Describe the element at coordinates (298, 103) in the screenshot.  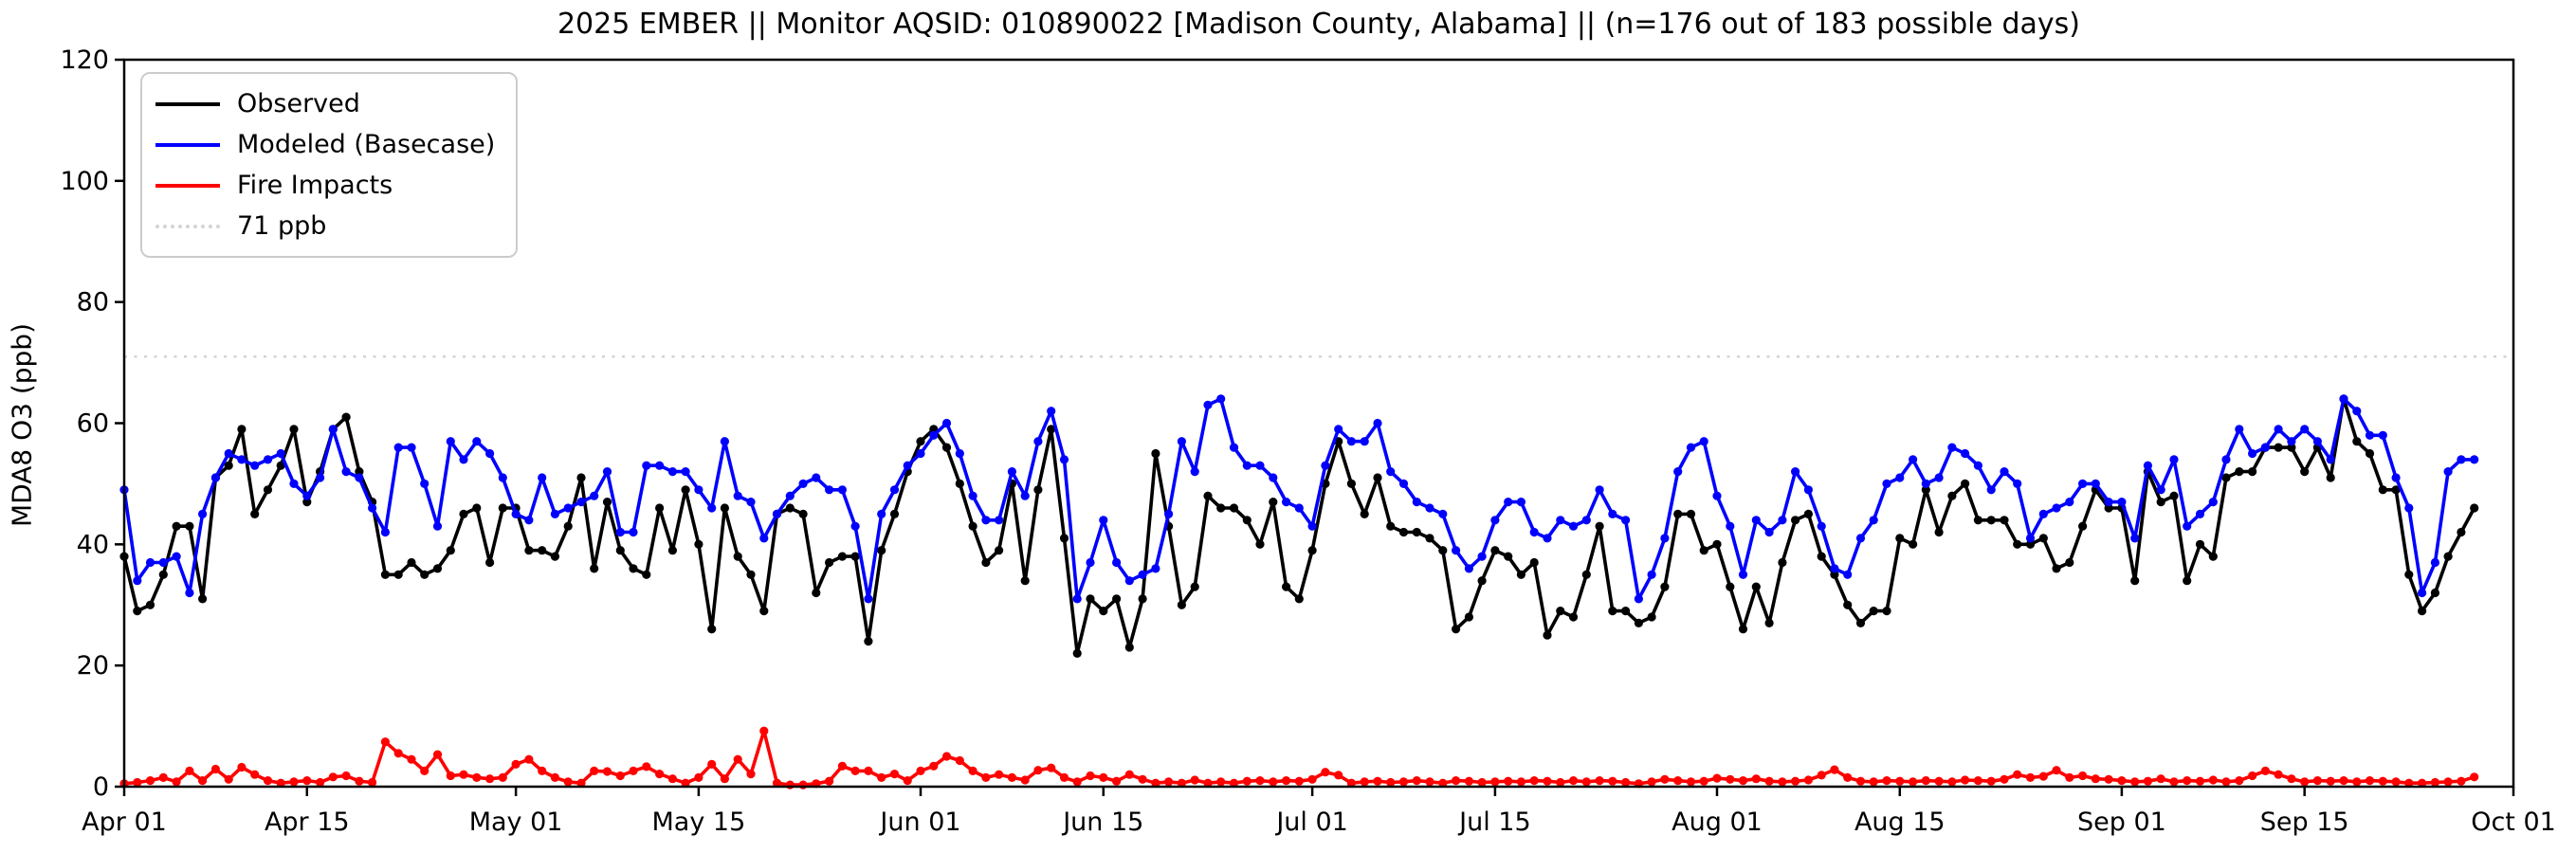
I see `legend-label: Observed` at that location.